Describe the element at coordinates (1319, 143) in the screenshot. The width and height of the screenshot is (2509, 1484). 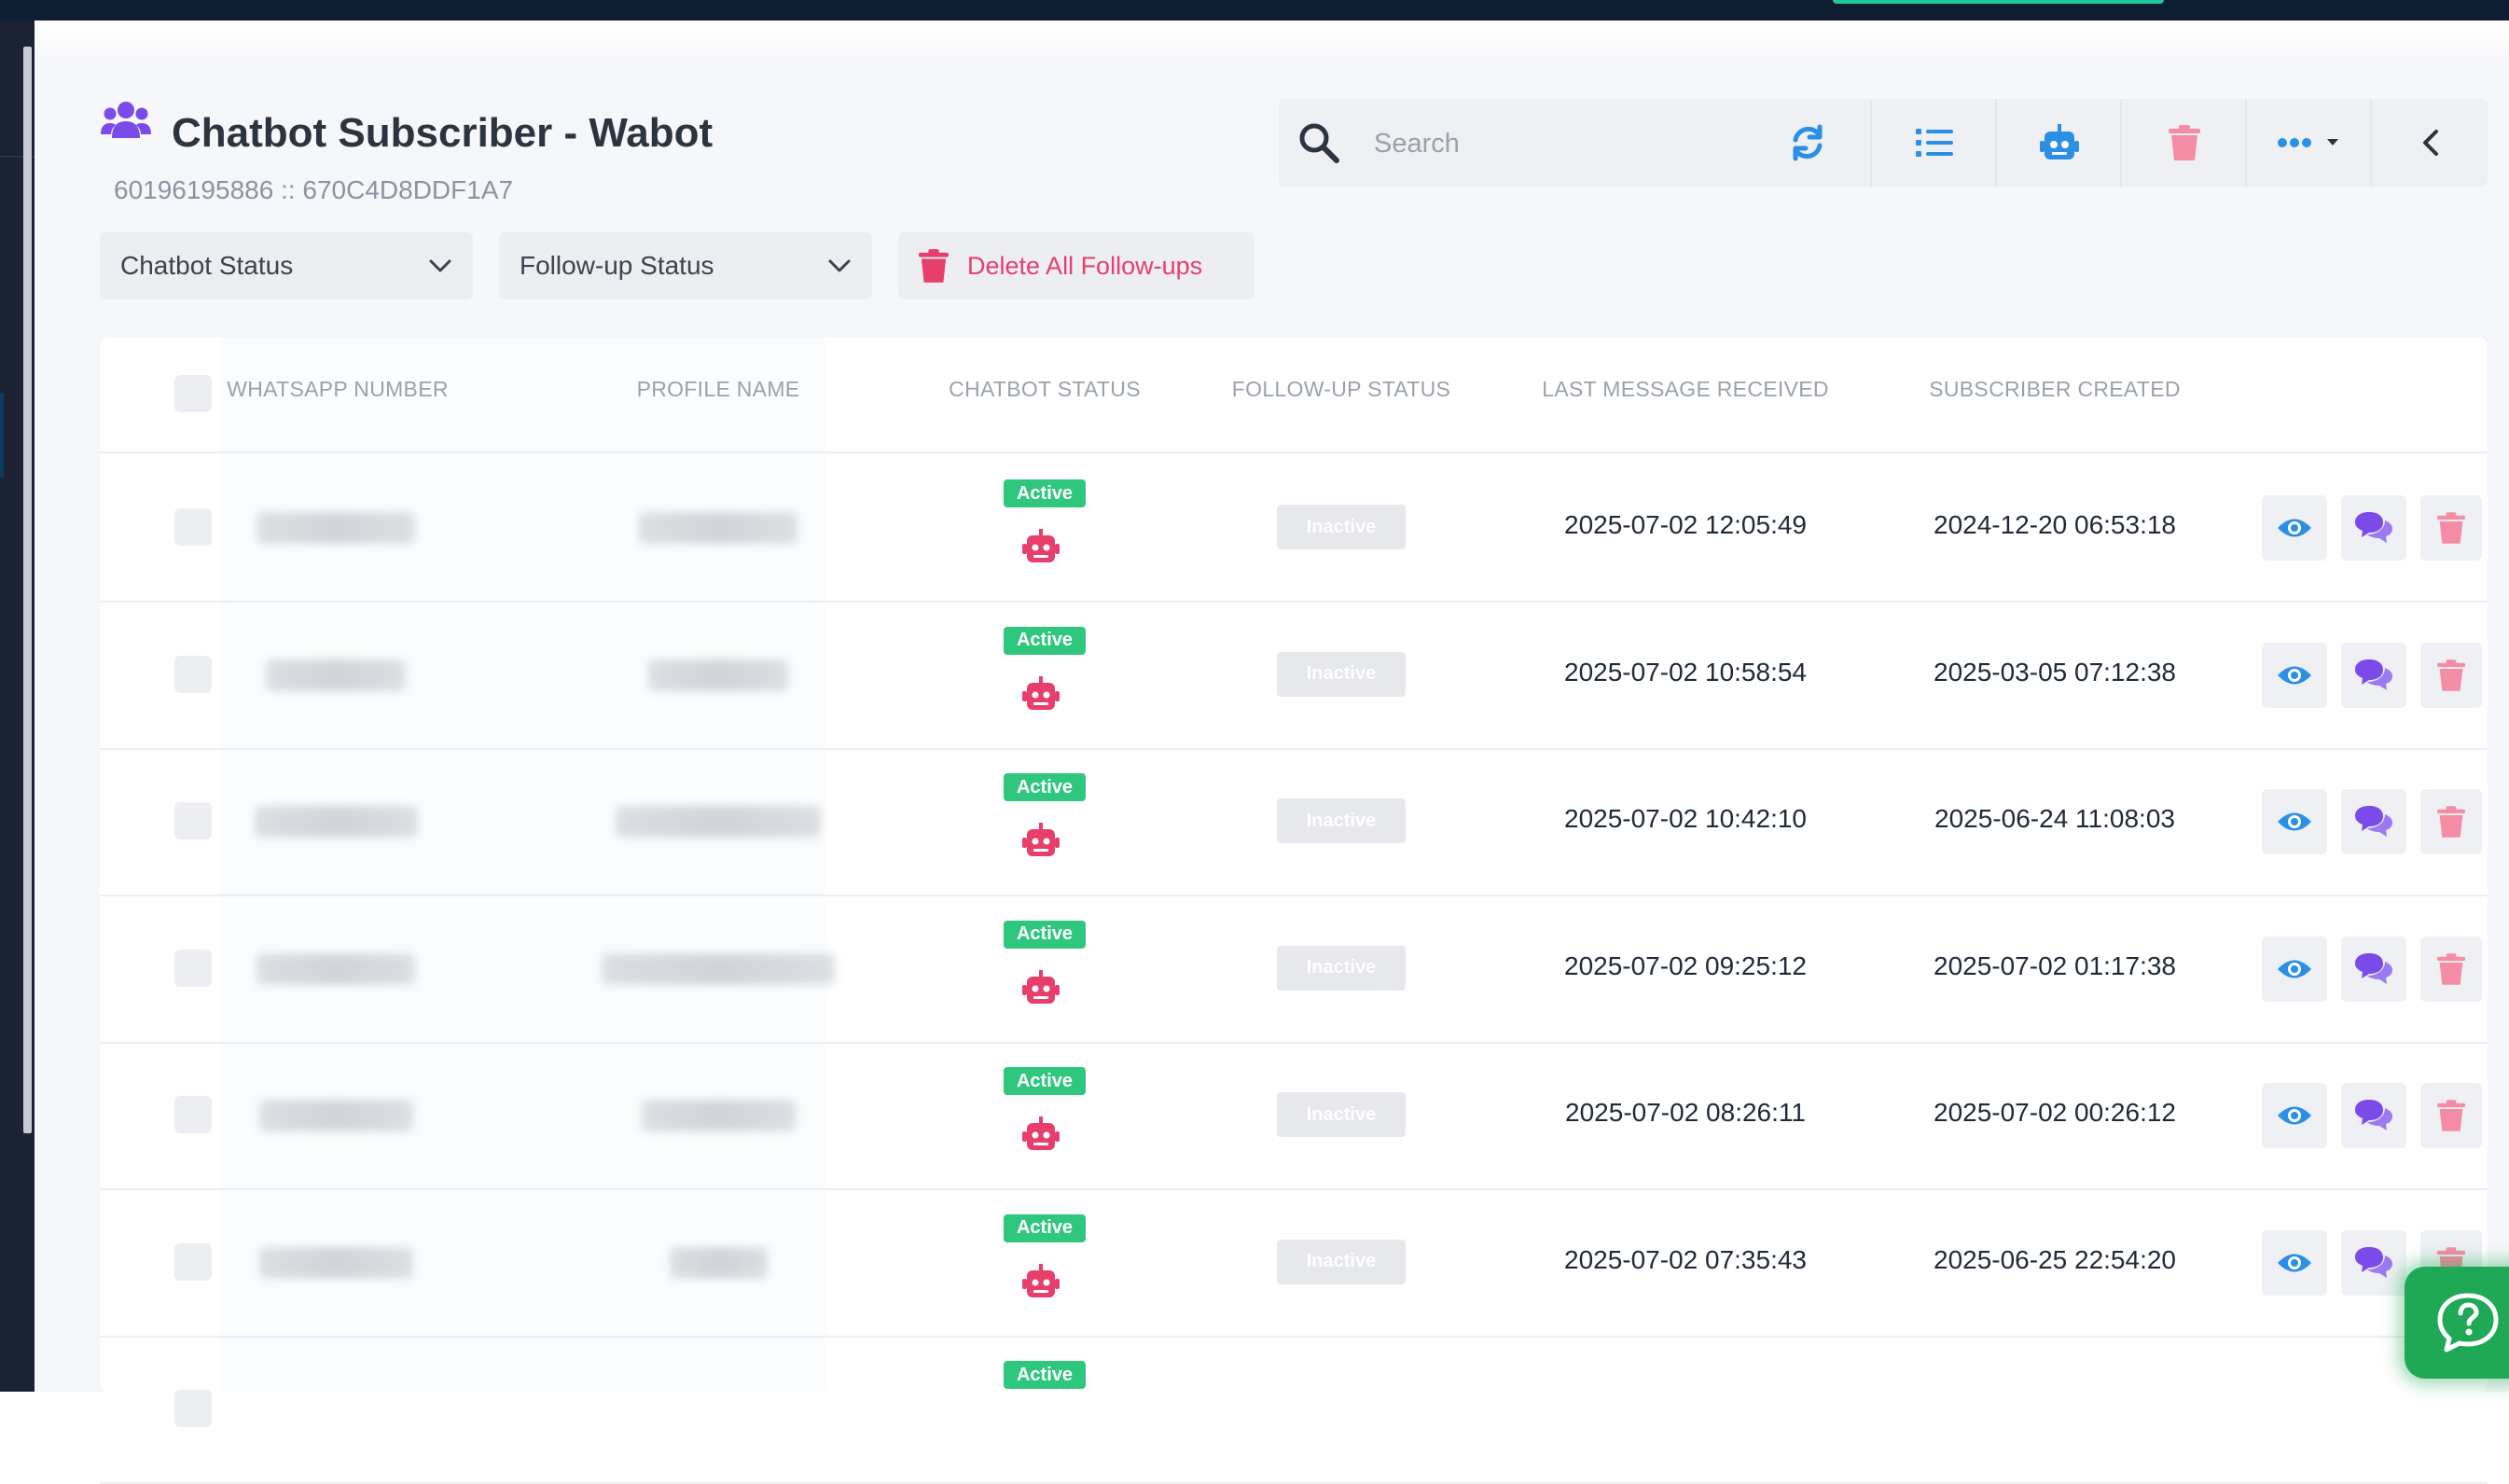
I see `search-icon` at that location.